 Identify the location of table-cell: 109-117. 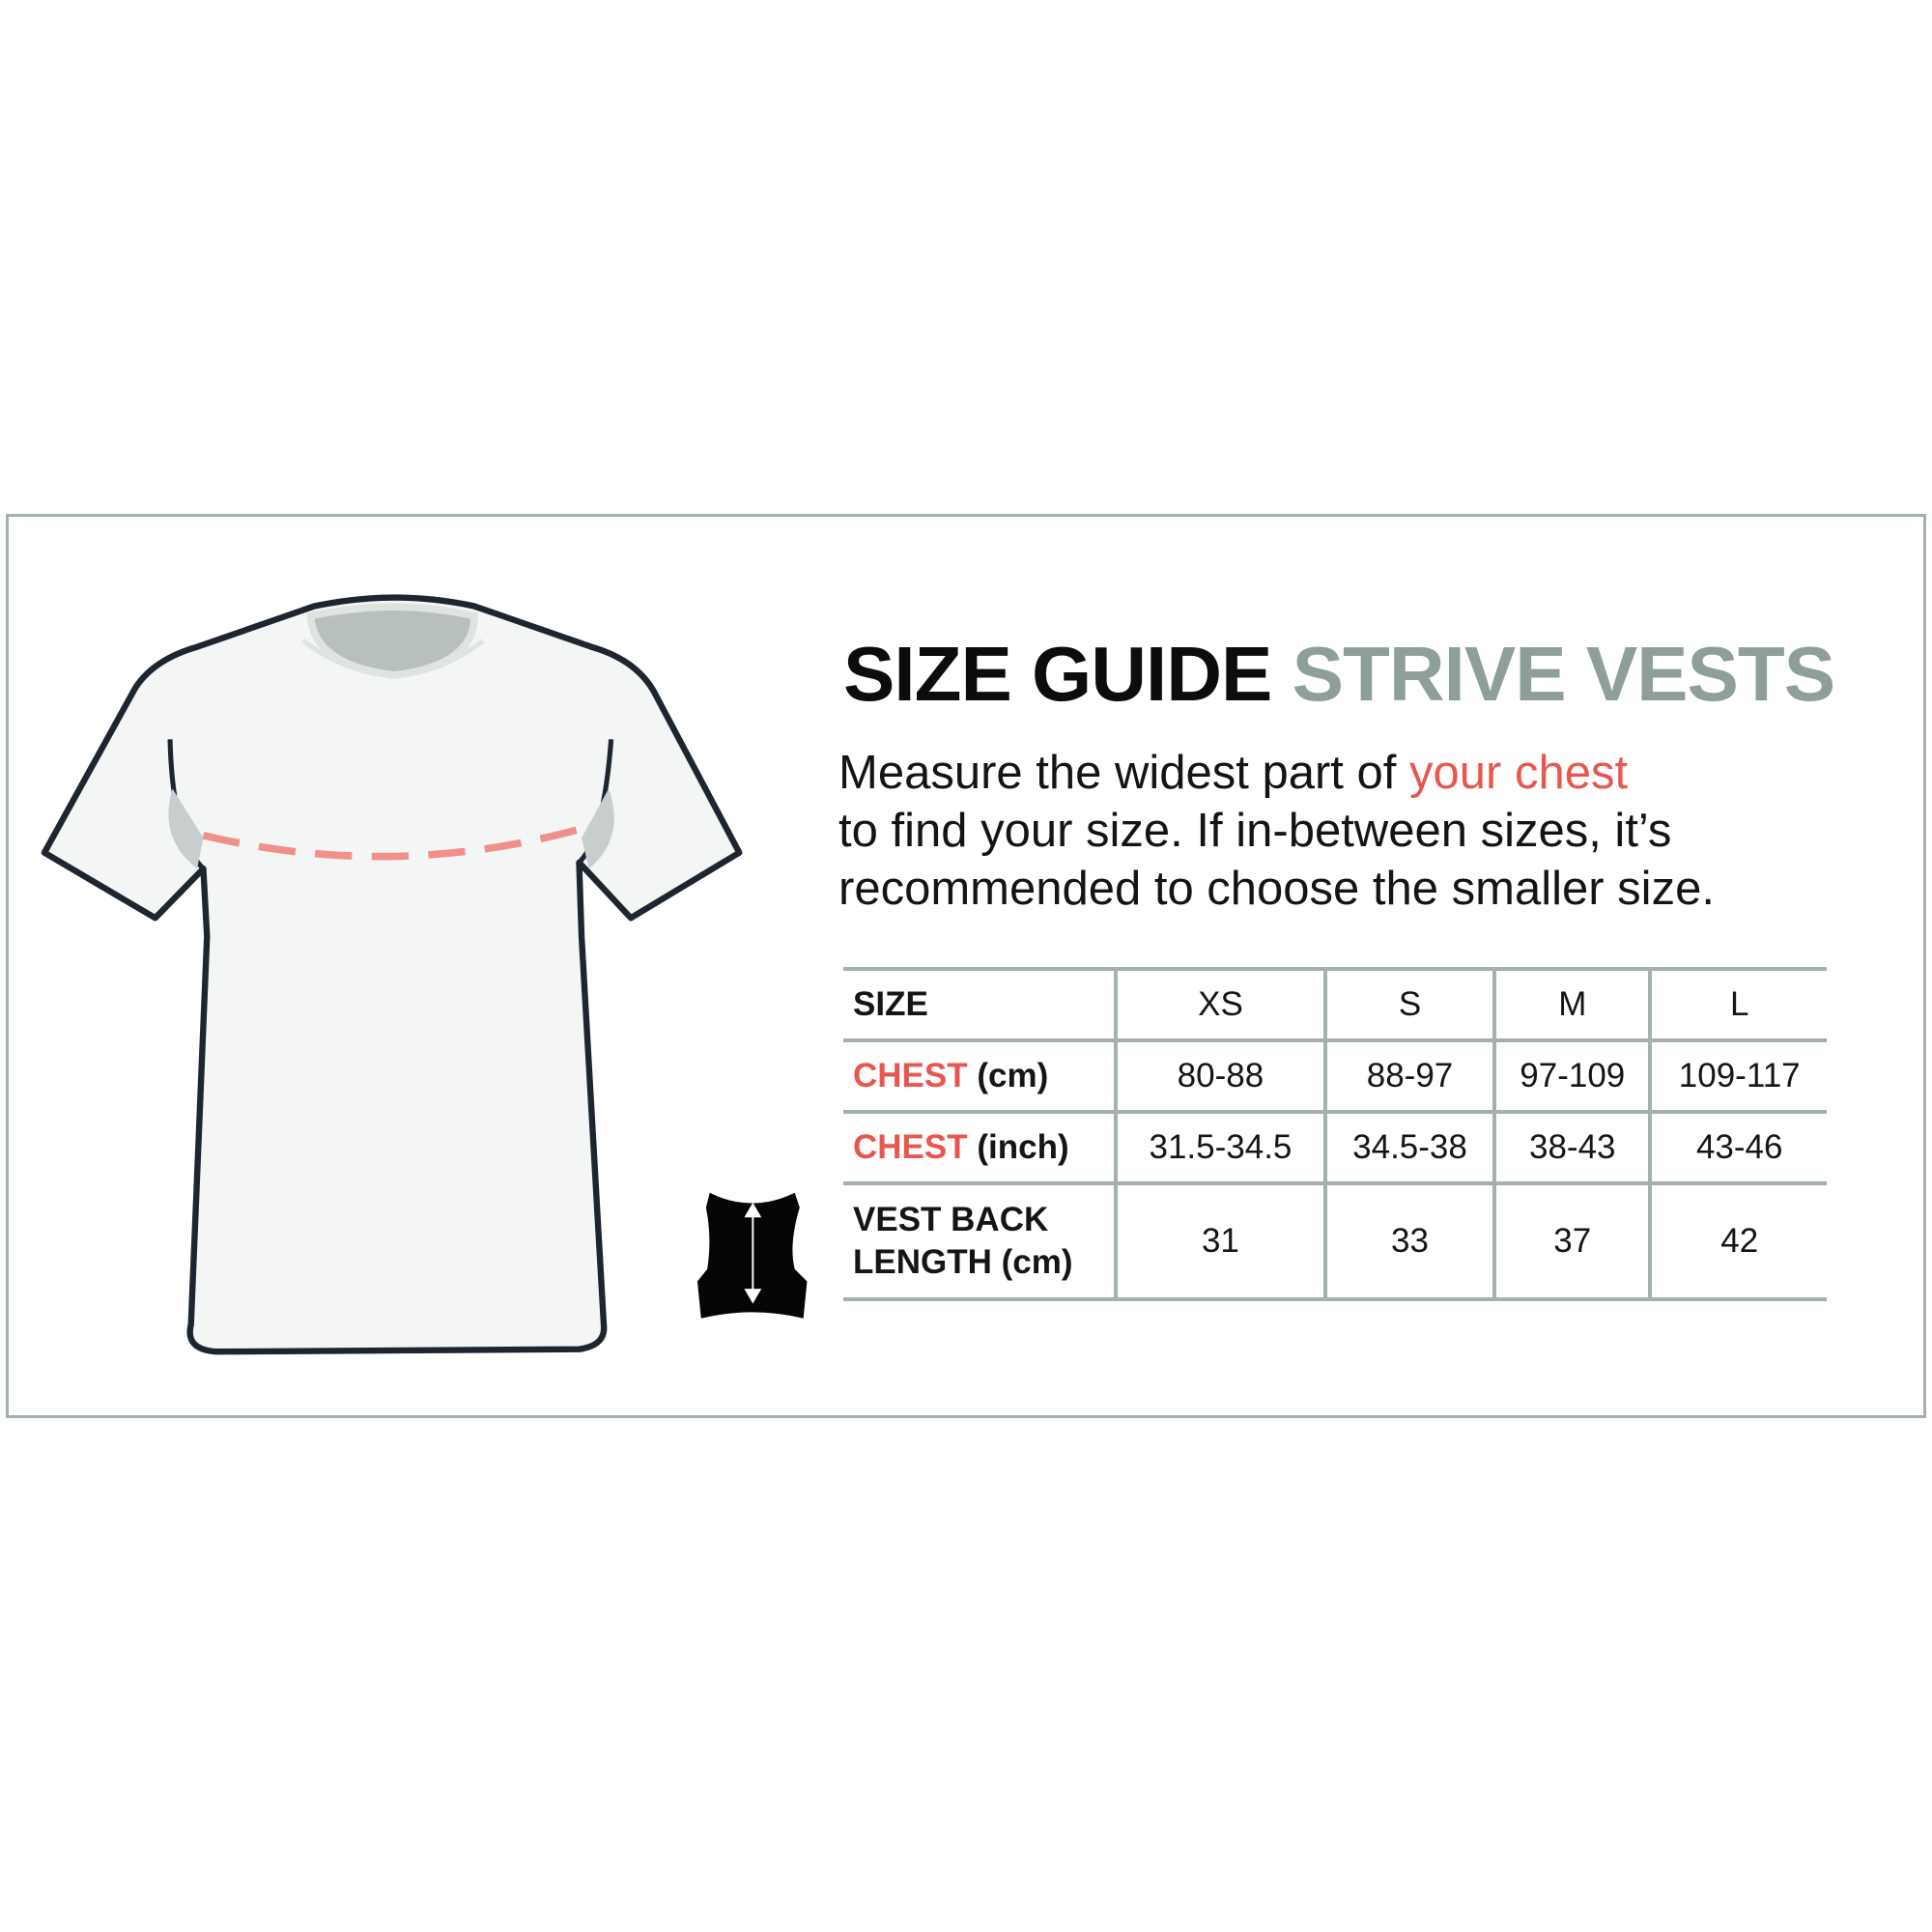
(1737, 1076).